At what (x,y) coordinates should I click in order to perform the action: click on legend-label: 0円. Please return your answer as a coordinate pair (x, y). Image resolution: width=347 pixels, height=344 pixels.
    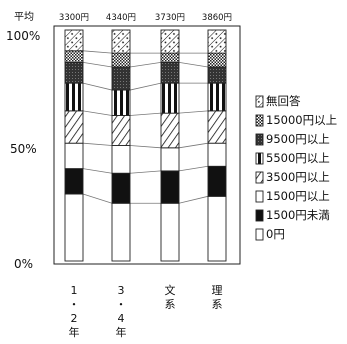
    Looking at the image, I should click on (275, 234).